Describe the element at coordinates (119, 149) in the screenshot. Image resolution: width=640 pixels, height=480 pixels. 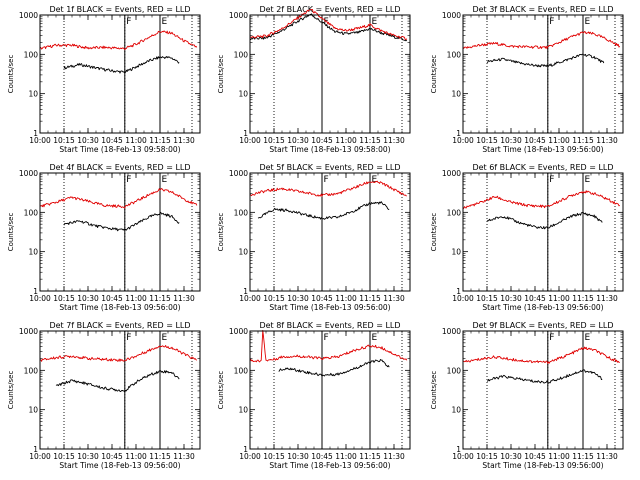
I see `x-axis-label: Start Time (18-Feb-13 09:58:00)` at that location.